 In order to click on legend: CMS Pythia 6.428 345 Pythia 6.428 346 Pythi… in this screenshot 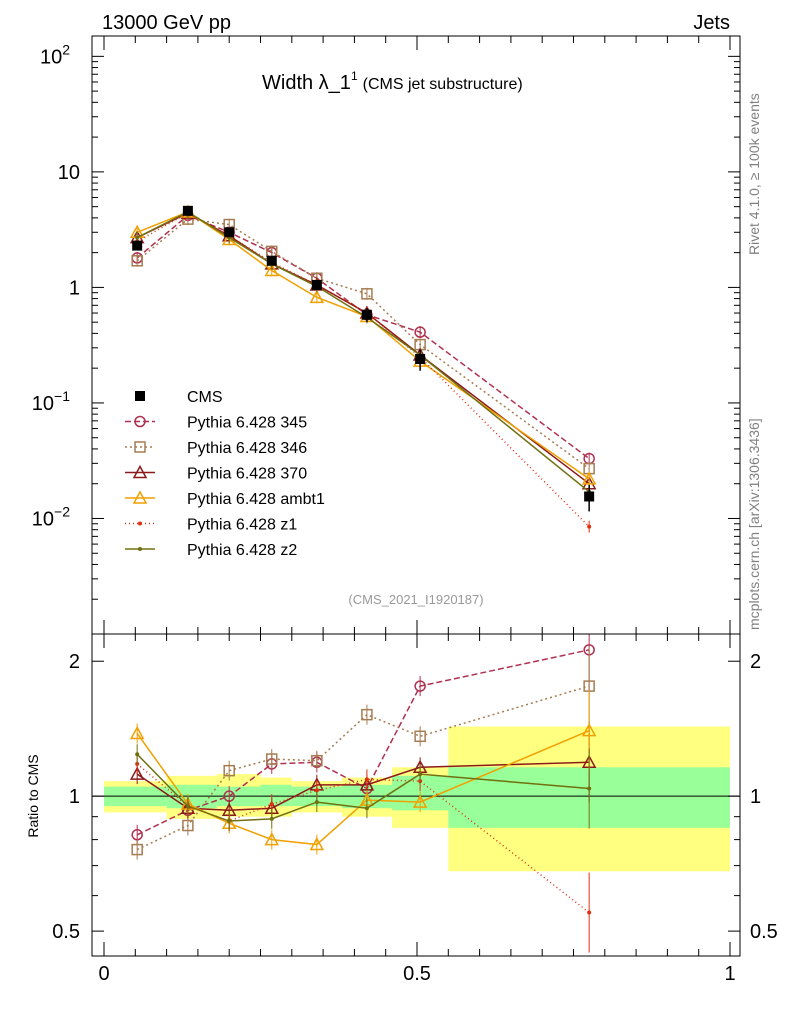, I will do `click(225, 474)`.